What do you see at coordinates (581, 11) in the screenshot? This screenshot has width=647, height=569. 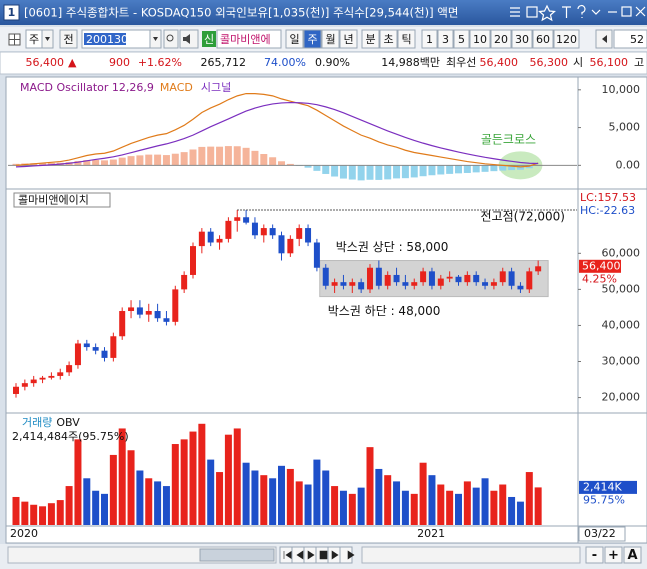 I see `help-icon` at bounding box center [581, 11].